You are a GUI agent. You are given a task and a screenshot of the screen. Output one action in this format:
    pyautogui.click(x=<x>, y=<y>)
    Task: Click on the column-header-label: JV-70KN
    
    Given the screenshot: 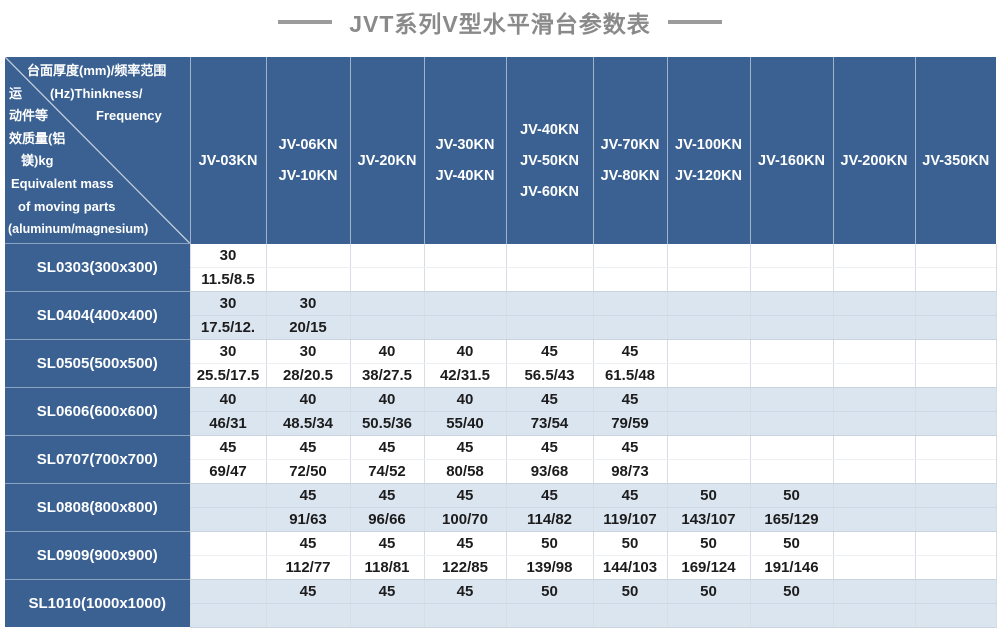 What is the action you would take?
    pyautogui.click(x=630, y=145)
    